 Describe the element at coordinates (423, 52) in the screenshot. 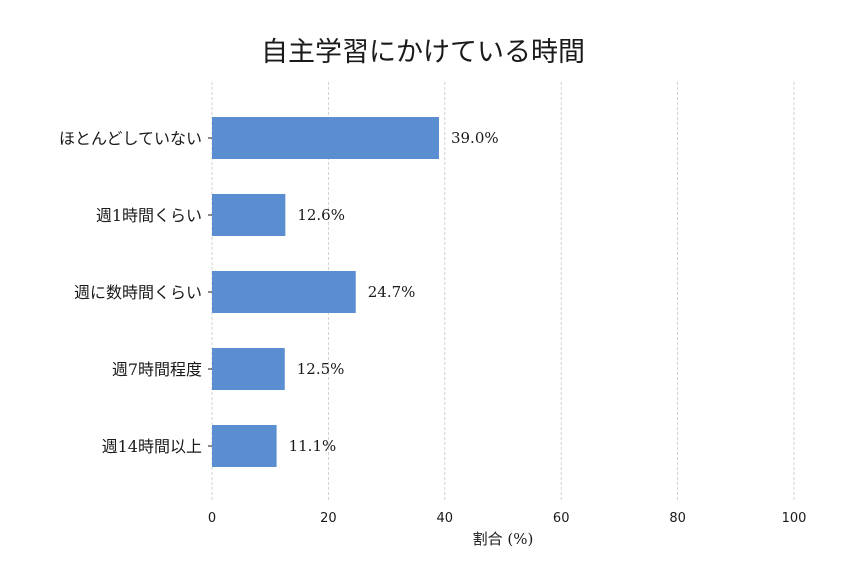

I see `chart-title: 自主学習にかけている時間` at that location.